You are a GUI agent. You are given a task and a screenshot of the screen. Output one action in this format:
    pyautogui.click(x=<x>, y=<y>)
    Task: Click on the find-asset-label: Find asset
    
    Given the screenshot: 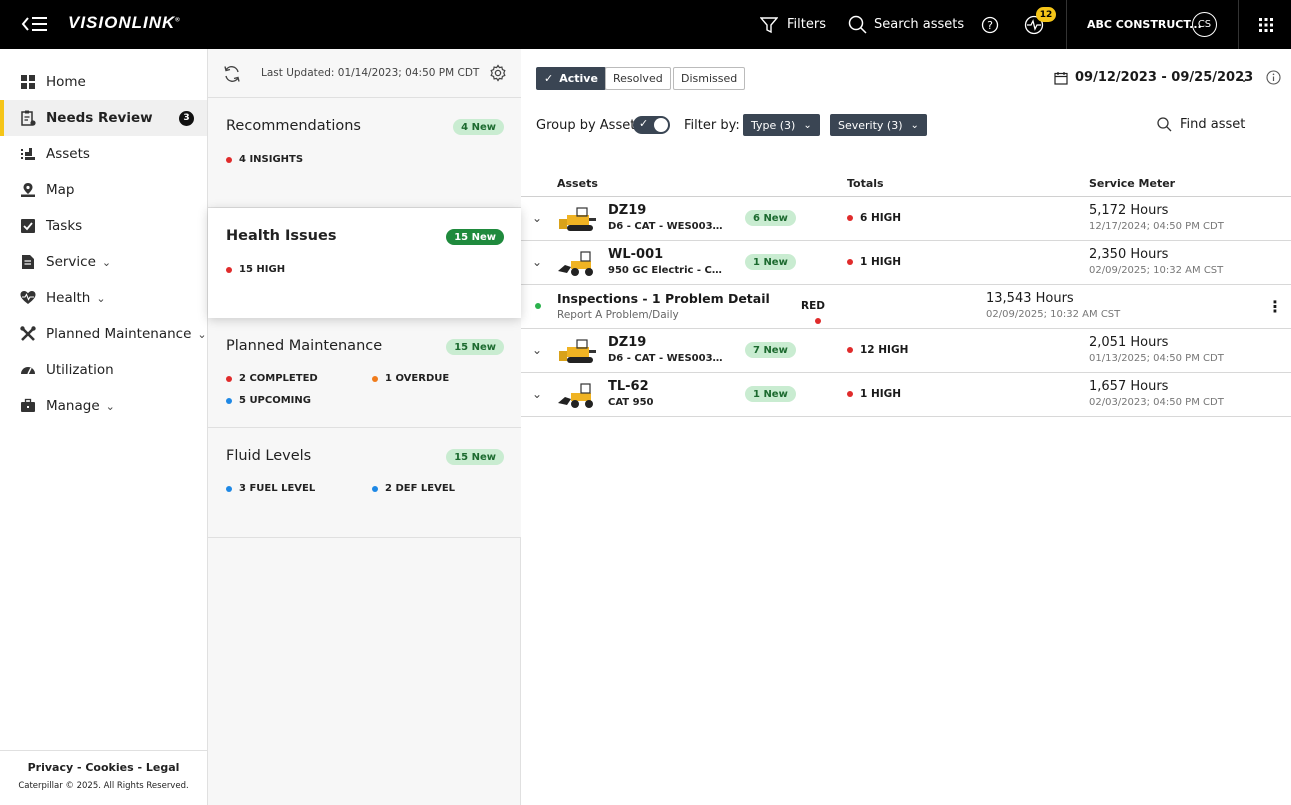 What is the action you would take?
    pyautogui.click(x=1213, y=124)
    